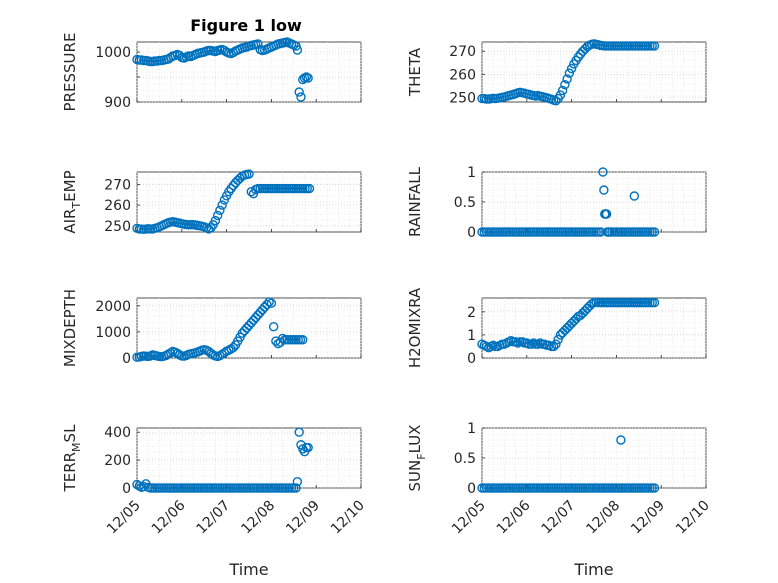  What do you see at coordinates (117, 103) in the screenshot?
I see `y-tick-label: 900` at bounding box center [117, 103].